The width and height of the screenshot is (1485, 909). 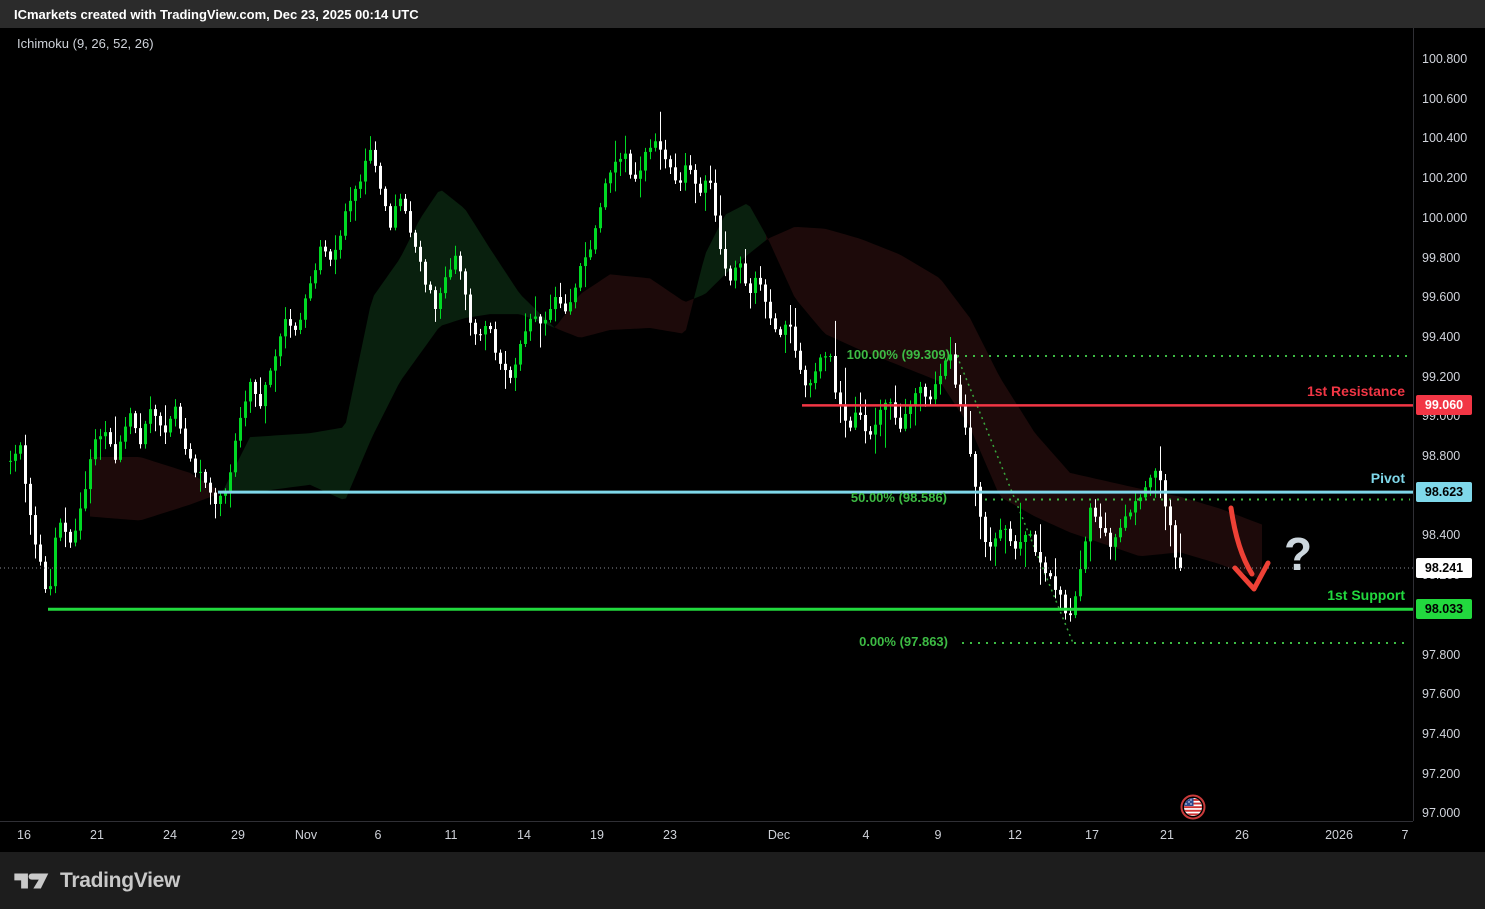 I want to click on fib-50-label: 50.00% (98.586), so click(x=898, y=498).